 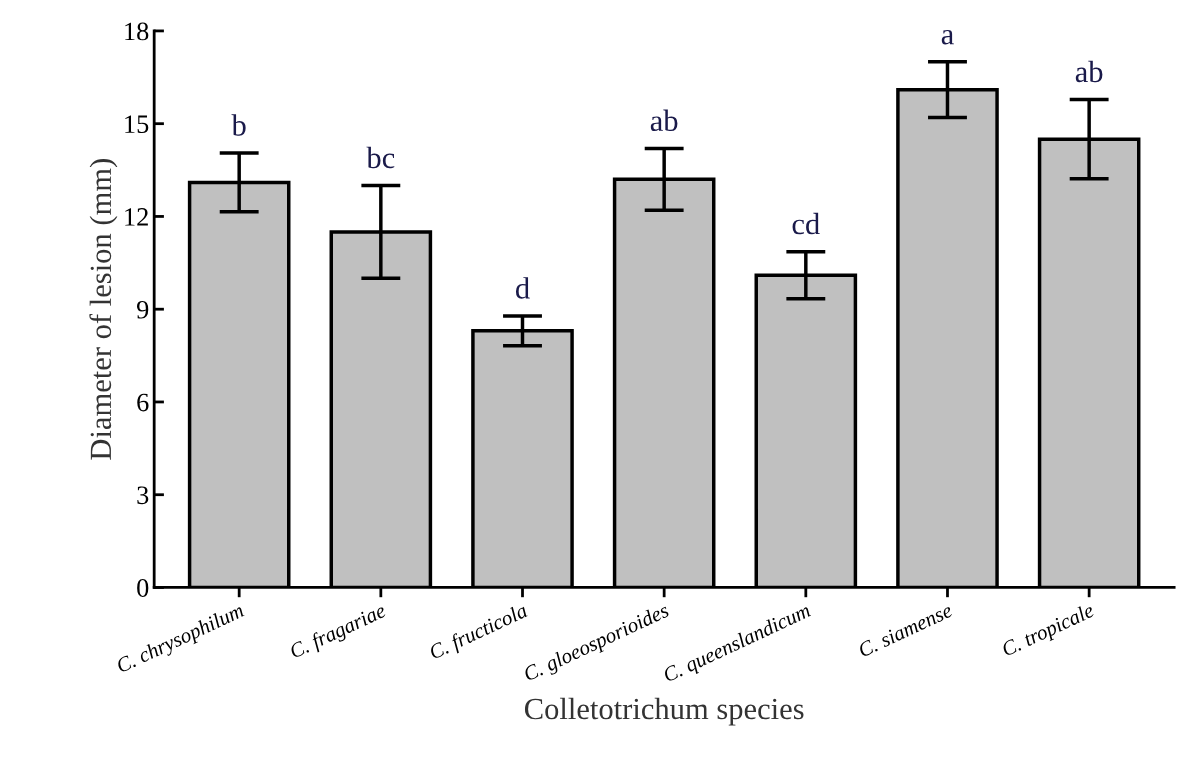 What do you see at coordinates (664, 711) in the screenshot?
I see `x-axis-title: Colletotrichum species` at bounding box center [664, 711].